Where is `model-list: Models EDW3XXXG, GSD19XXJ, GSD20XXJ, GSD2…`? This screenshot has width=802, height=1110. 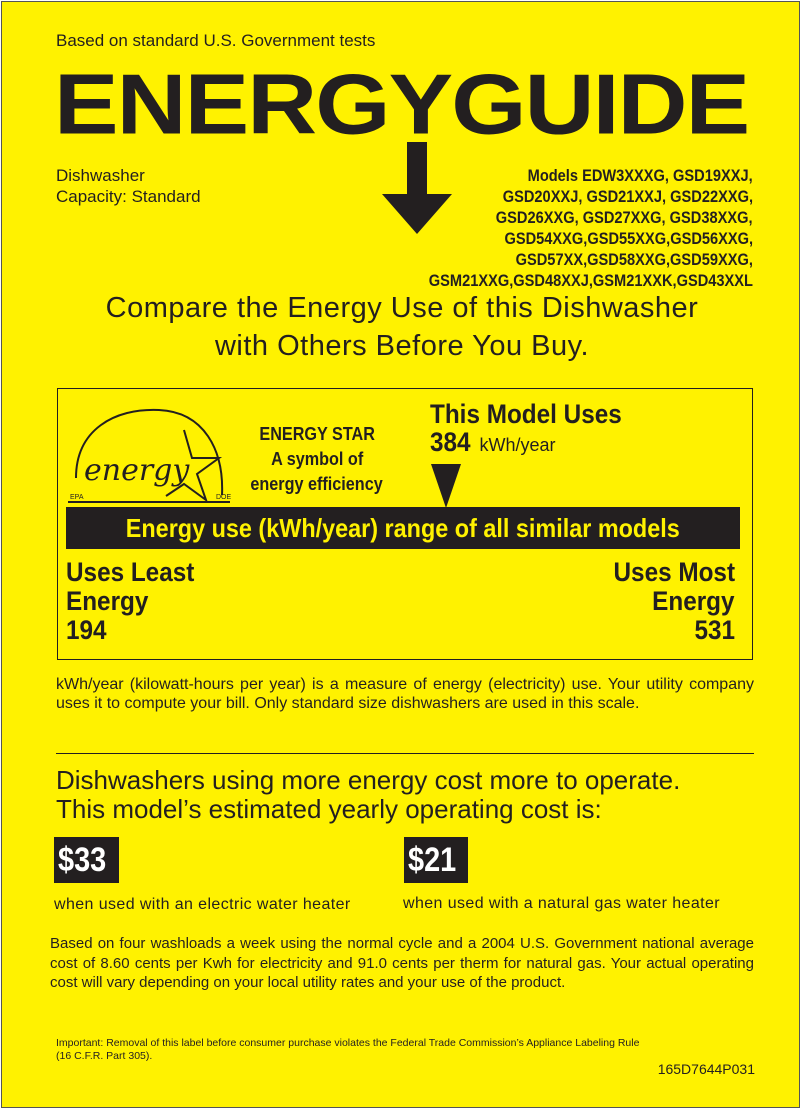 model-list: Models EDW3XXXG, GSD19XXJ, GSD20XXJ, GSD2… is located at coordinates (590, 228).